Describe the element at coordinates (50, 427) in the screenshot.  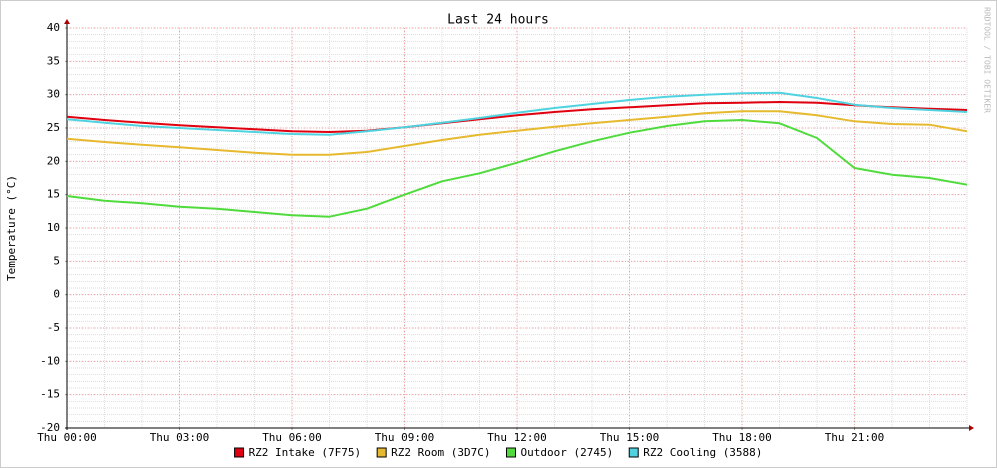
I see `y-tick-label: -20` at that location.